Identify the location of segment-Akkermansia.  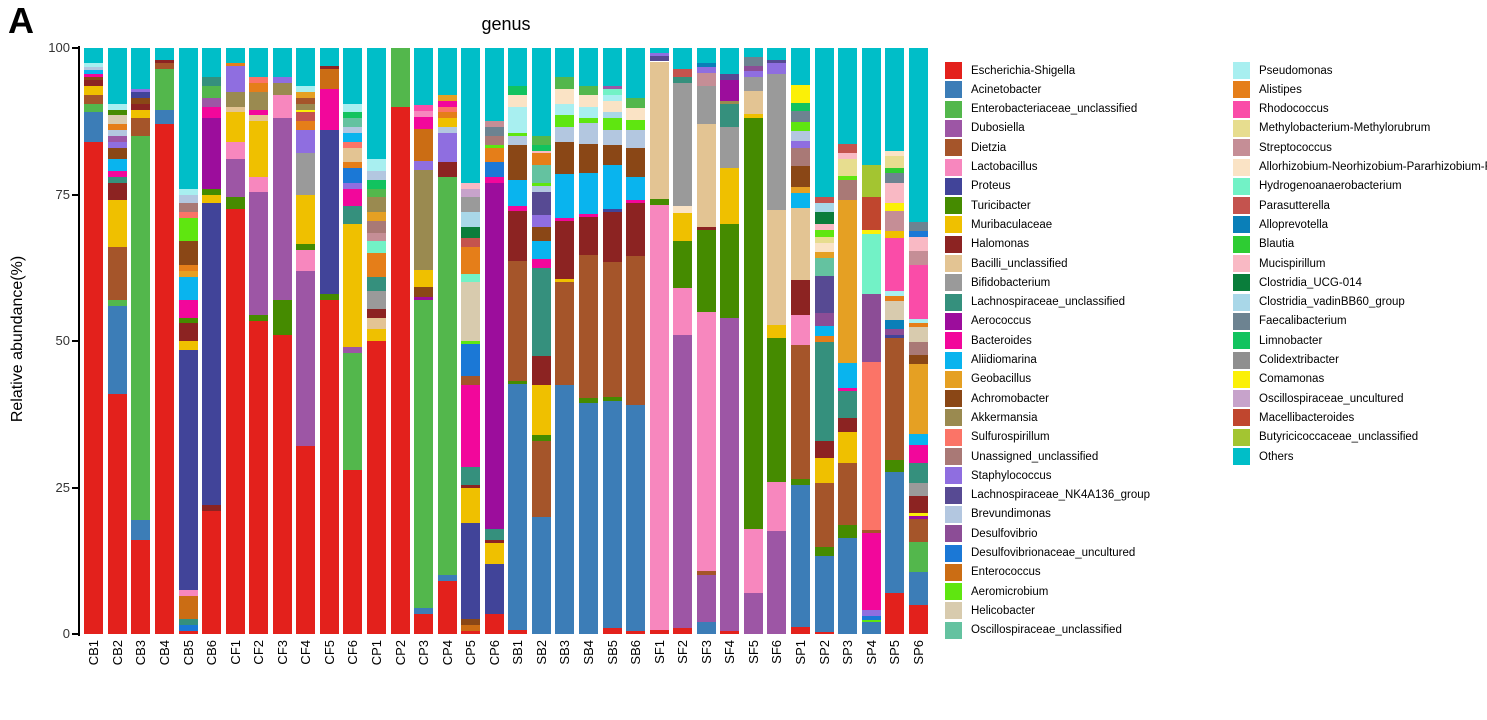
(259, 100).